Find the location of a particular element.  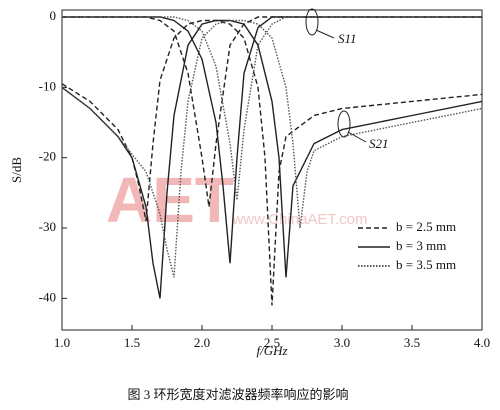

annotation: S21 is located at coordinates (379, 143).